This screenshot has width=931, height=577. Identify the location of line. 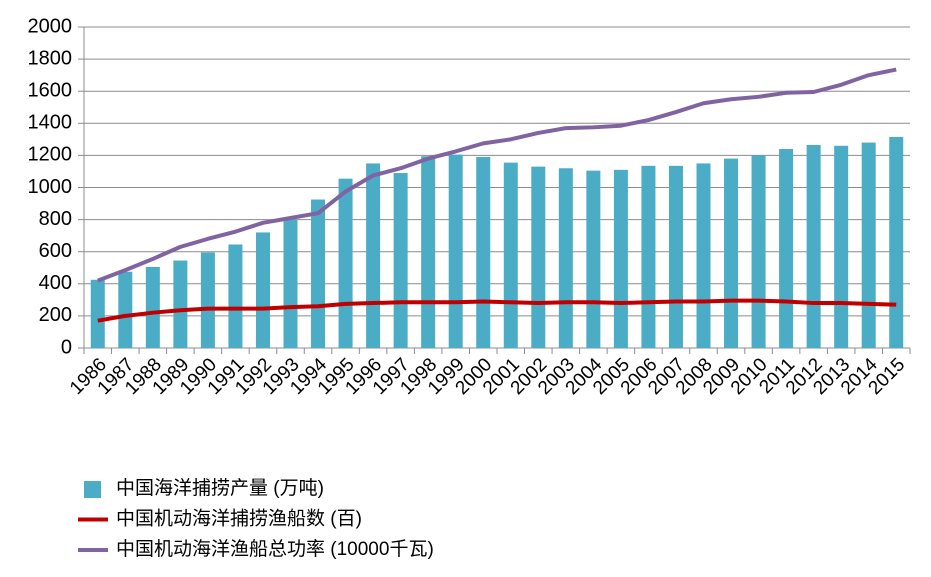
(497, 310).